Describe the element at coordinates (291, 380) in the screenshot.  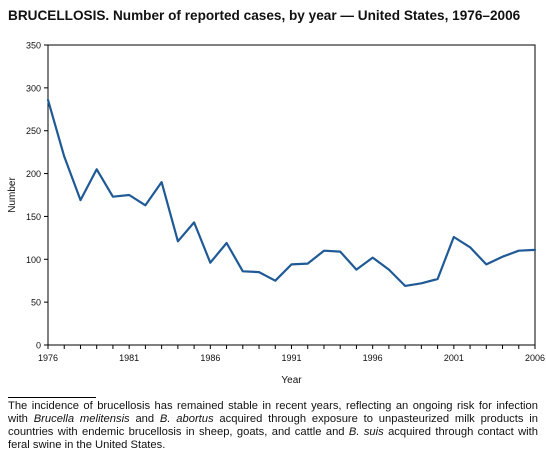
I see `x-axis-label: Year` at that location.